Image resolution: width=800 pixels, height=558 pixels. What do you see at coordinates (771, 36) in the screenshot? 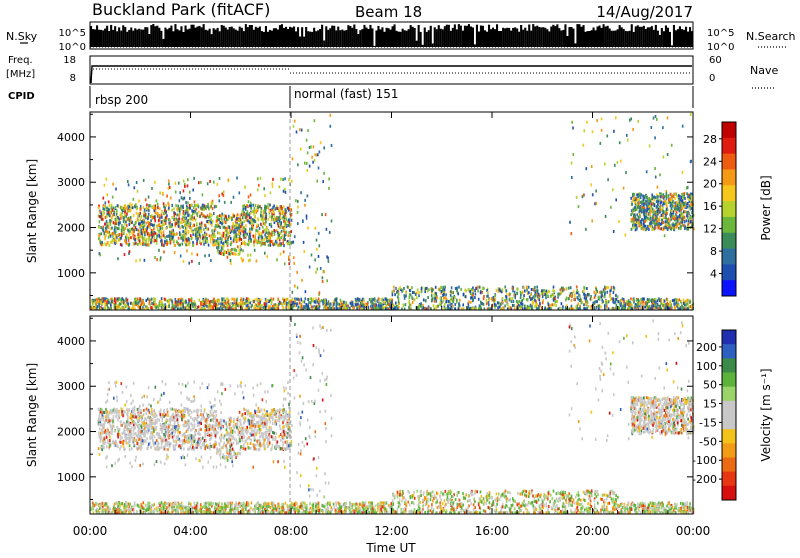
I see `nsearch-label: N.Search` at bounding box center [771, 36].